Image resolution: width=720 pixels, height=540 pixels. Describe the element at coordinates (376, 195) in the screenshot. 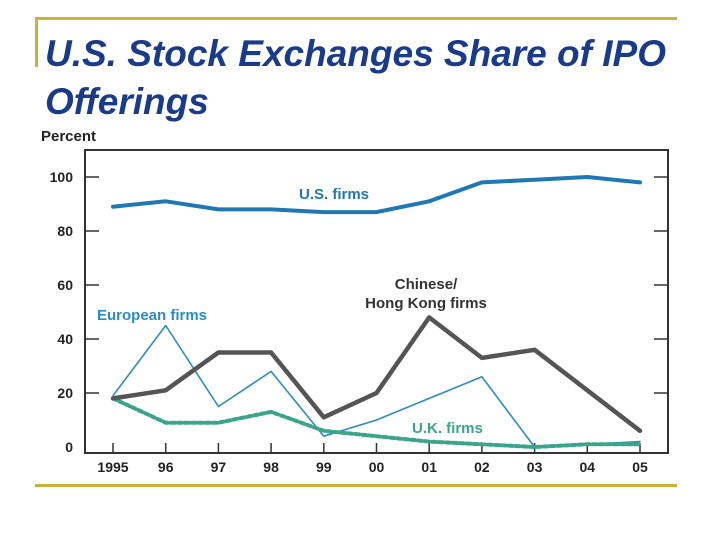

I see `series-line-us` at that location.